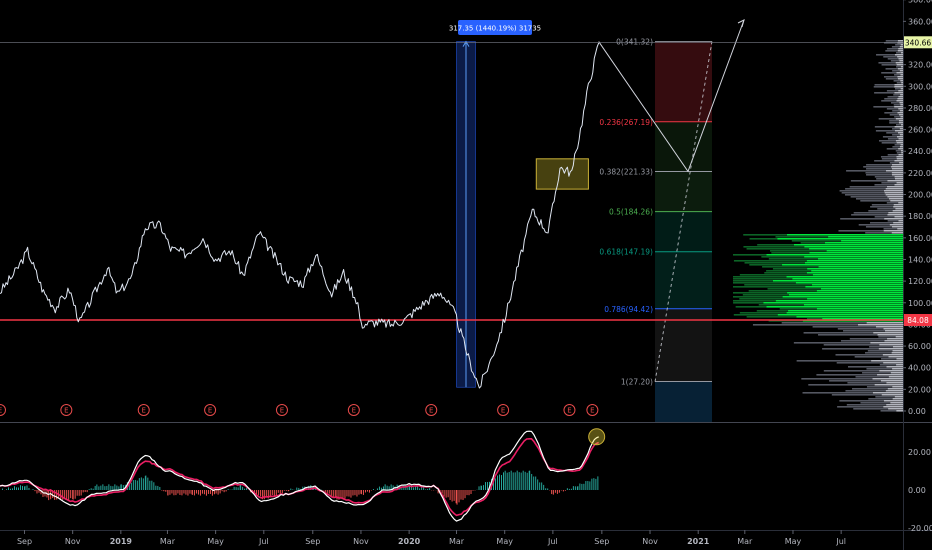 Image resolution: width=932 pixels, height=550 pixels. What do you see at coordinates (299, 410) in the screenshot?
I see `earnings-markers: EEEEEEEEEE` at bounding box center [299, 410].